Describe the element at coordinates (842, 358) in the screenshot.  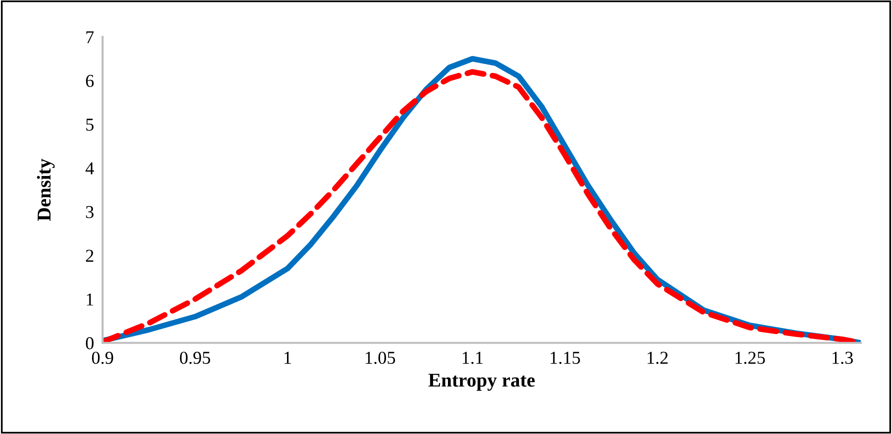
I see `x-tick-label: 1.3` at that location.